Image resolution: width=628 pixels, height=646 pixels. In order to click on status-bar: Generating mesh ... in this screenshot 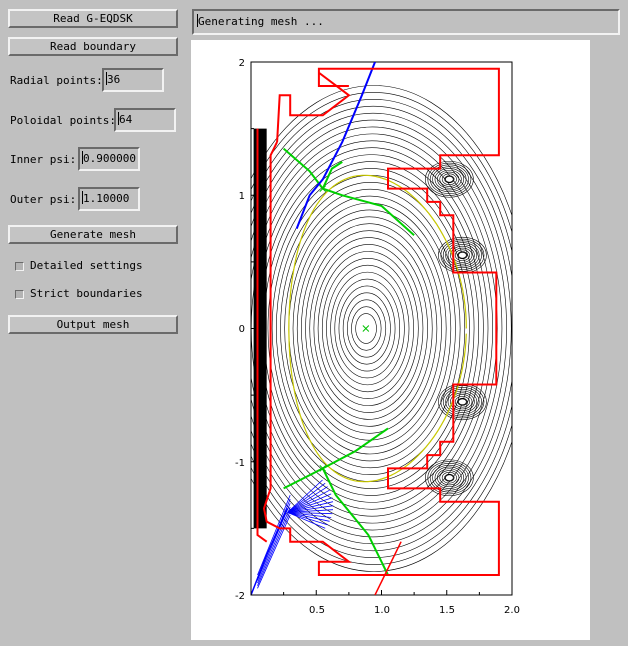, I will do `click(406, 22)`.